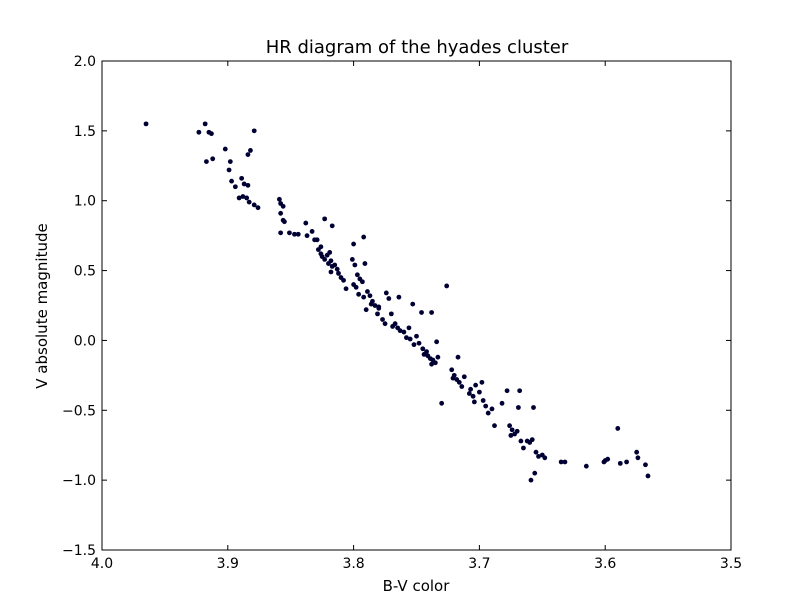  Describe the element at coordinates (417, 47) in the screenshot. I see `chart-title: HR diagram of the hyades cluster` at that location.